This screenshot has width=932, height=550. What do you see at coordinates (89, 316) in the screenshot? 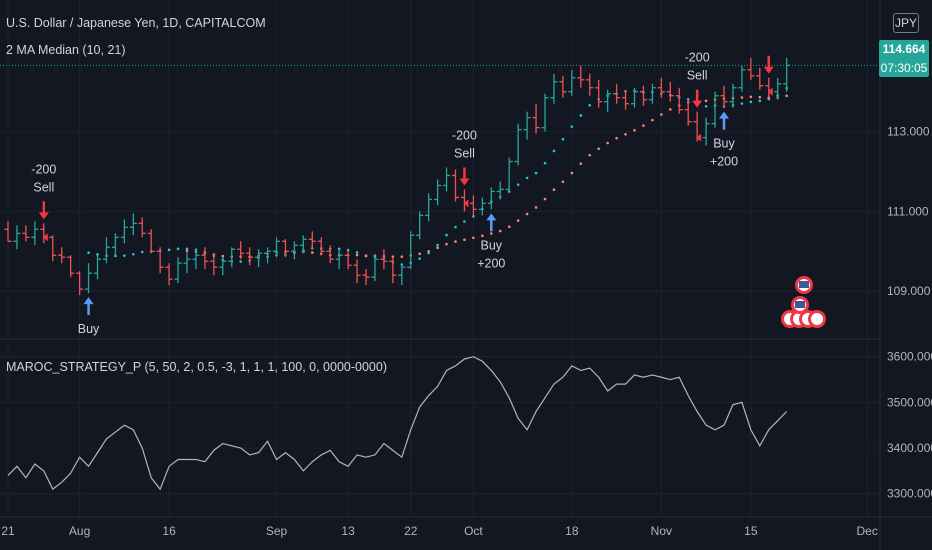
I see `buy-signal: Buy` at bounding box center [89, 316].